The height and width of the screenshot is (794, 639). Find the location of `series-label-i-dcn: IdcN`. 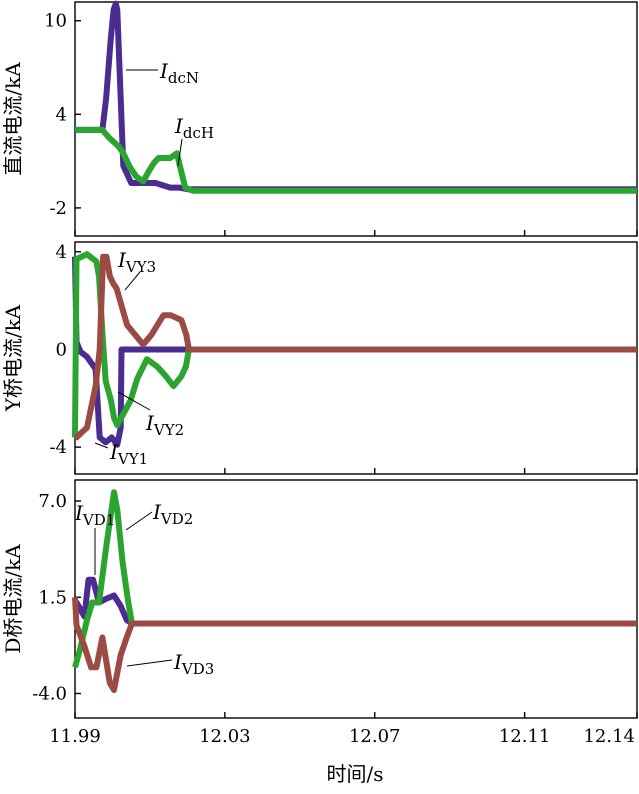

series-label-i-dcn: IdcN is located at coordinates (179, 73).